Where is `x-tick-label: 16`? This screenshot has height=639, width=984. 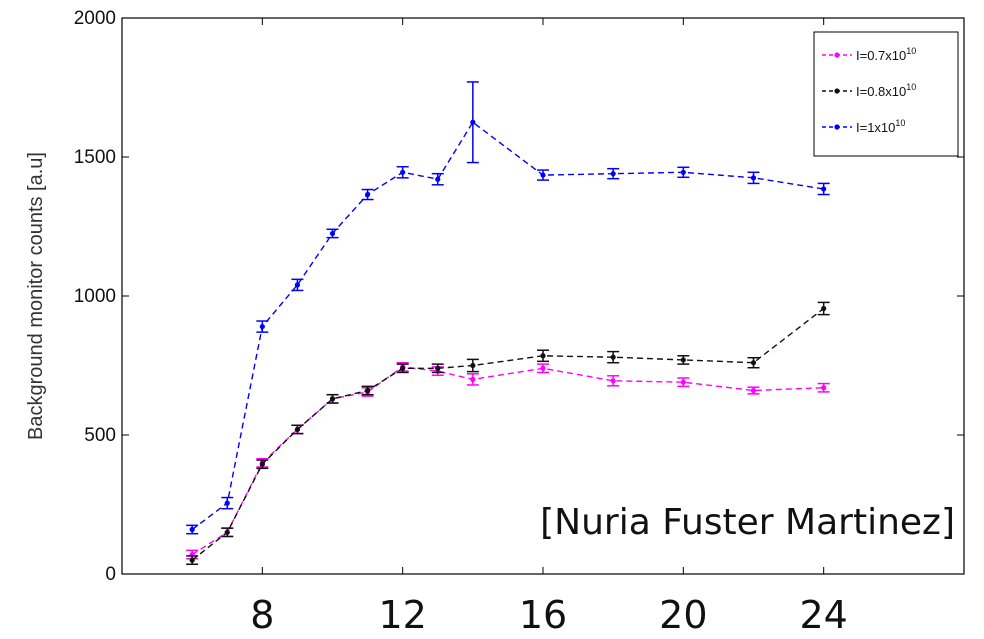
x-tick-label: 16 is located at coordinates (543, 615).